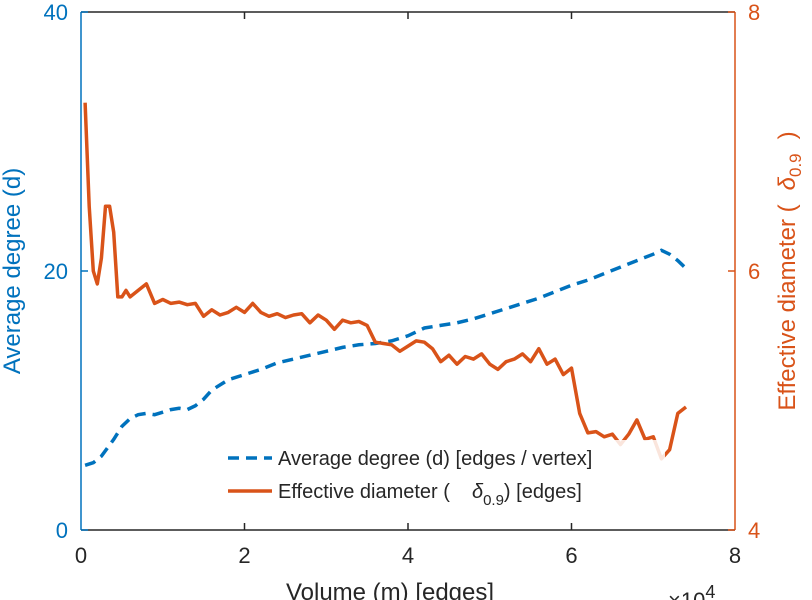 The width and height of the screenshot is (812, 600). I want to click on x-axis-label: Volume (m) [edges], so click(390, 589).